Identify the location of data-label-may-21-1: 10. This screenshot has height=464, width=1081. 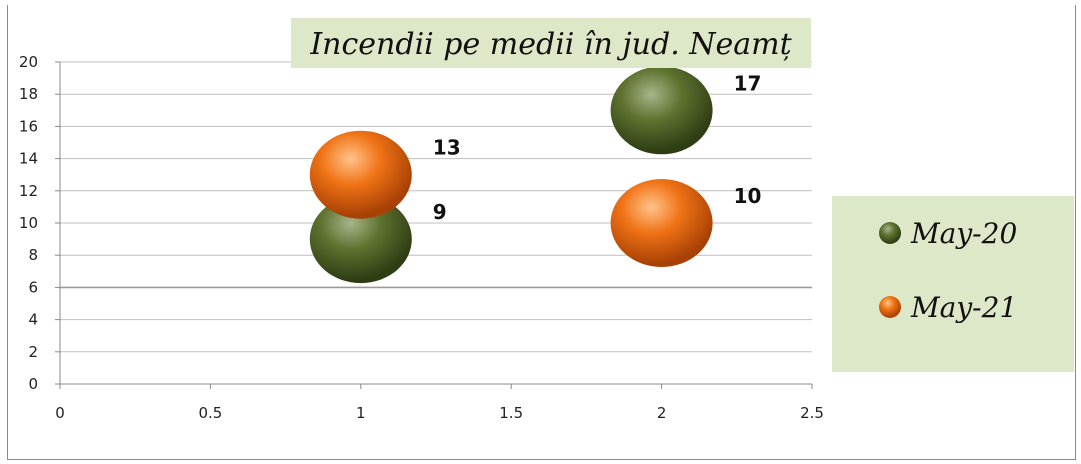
(748, 196).